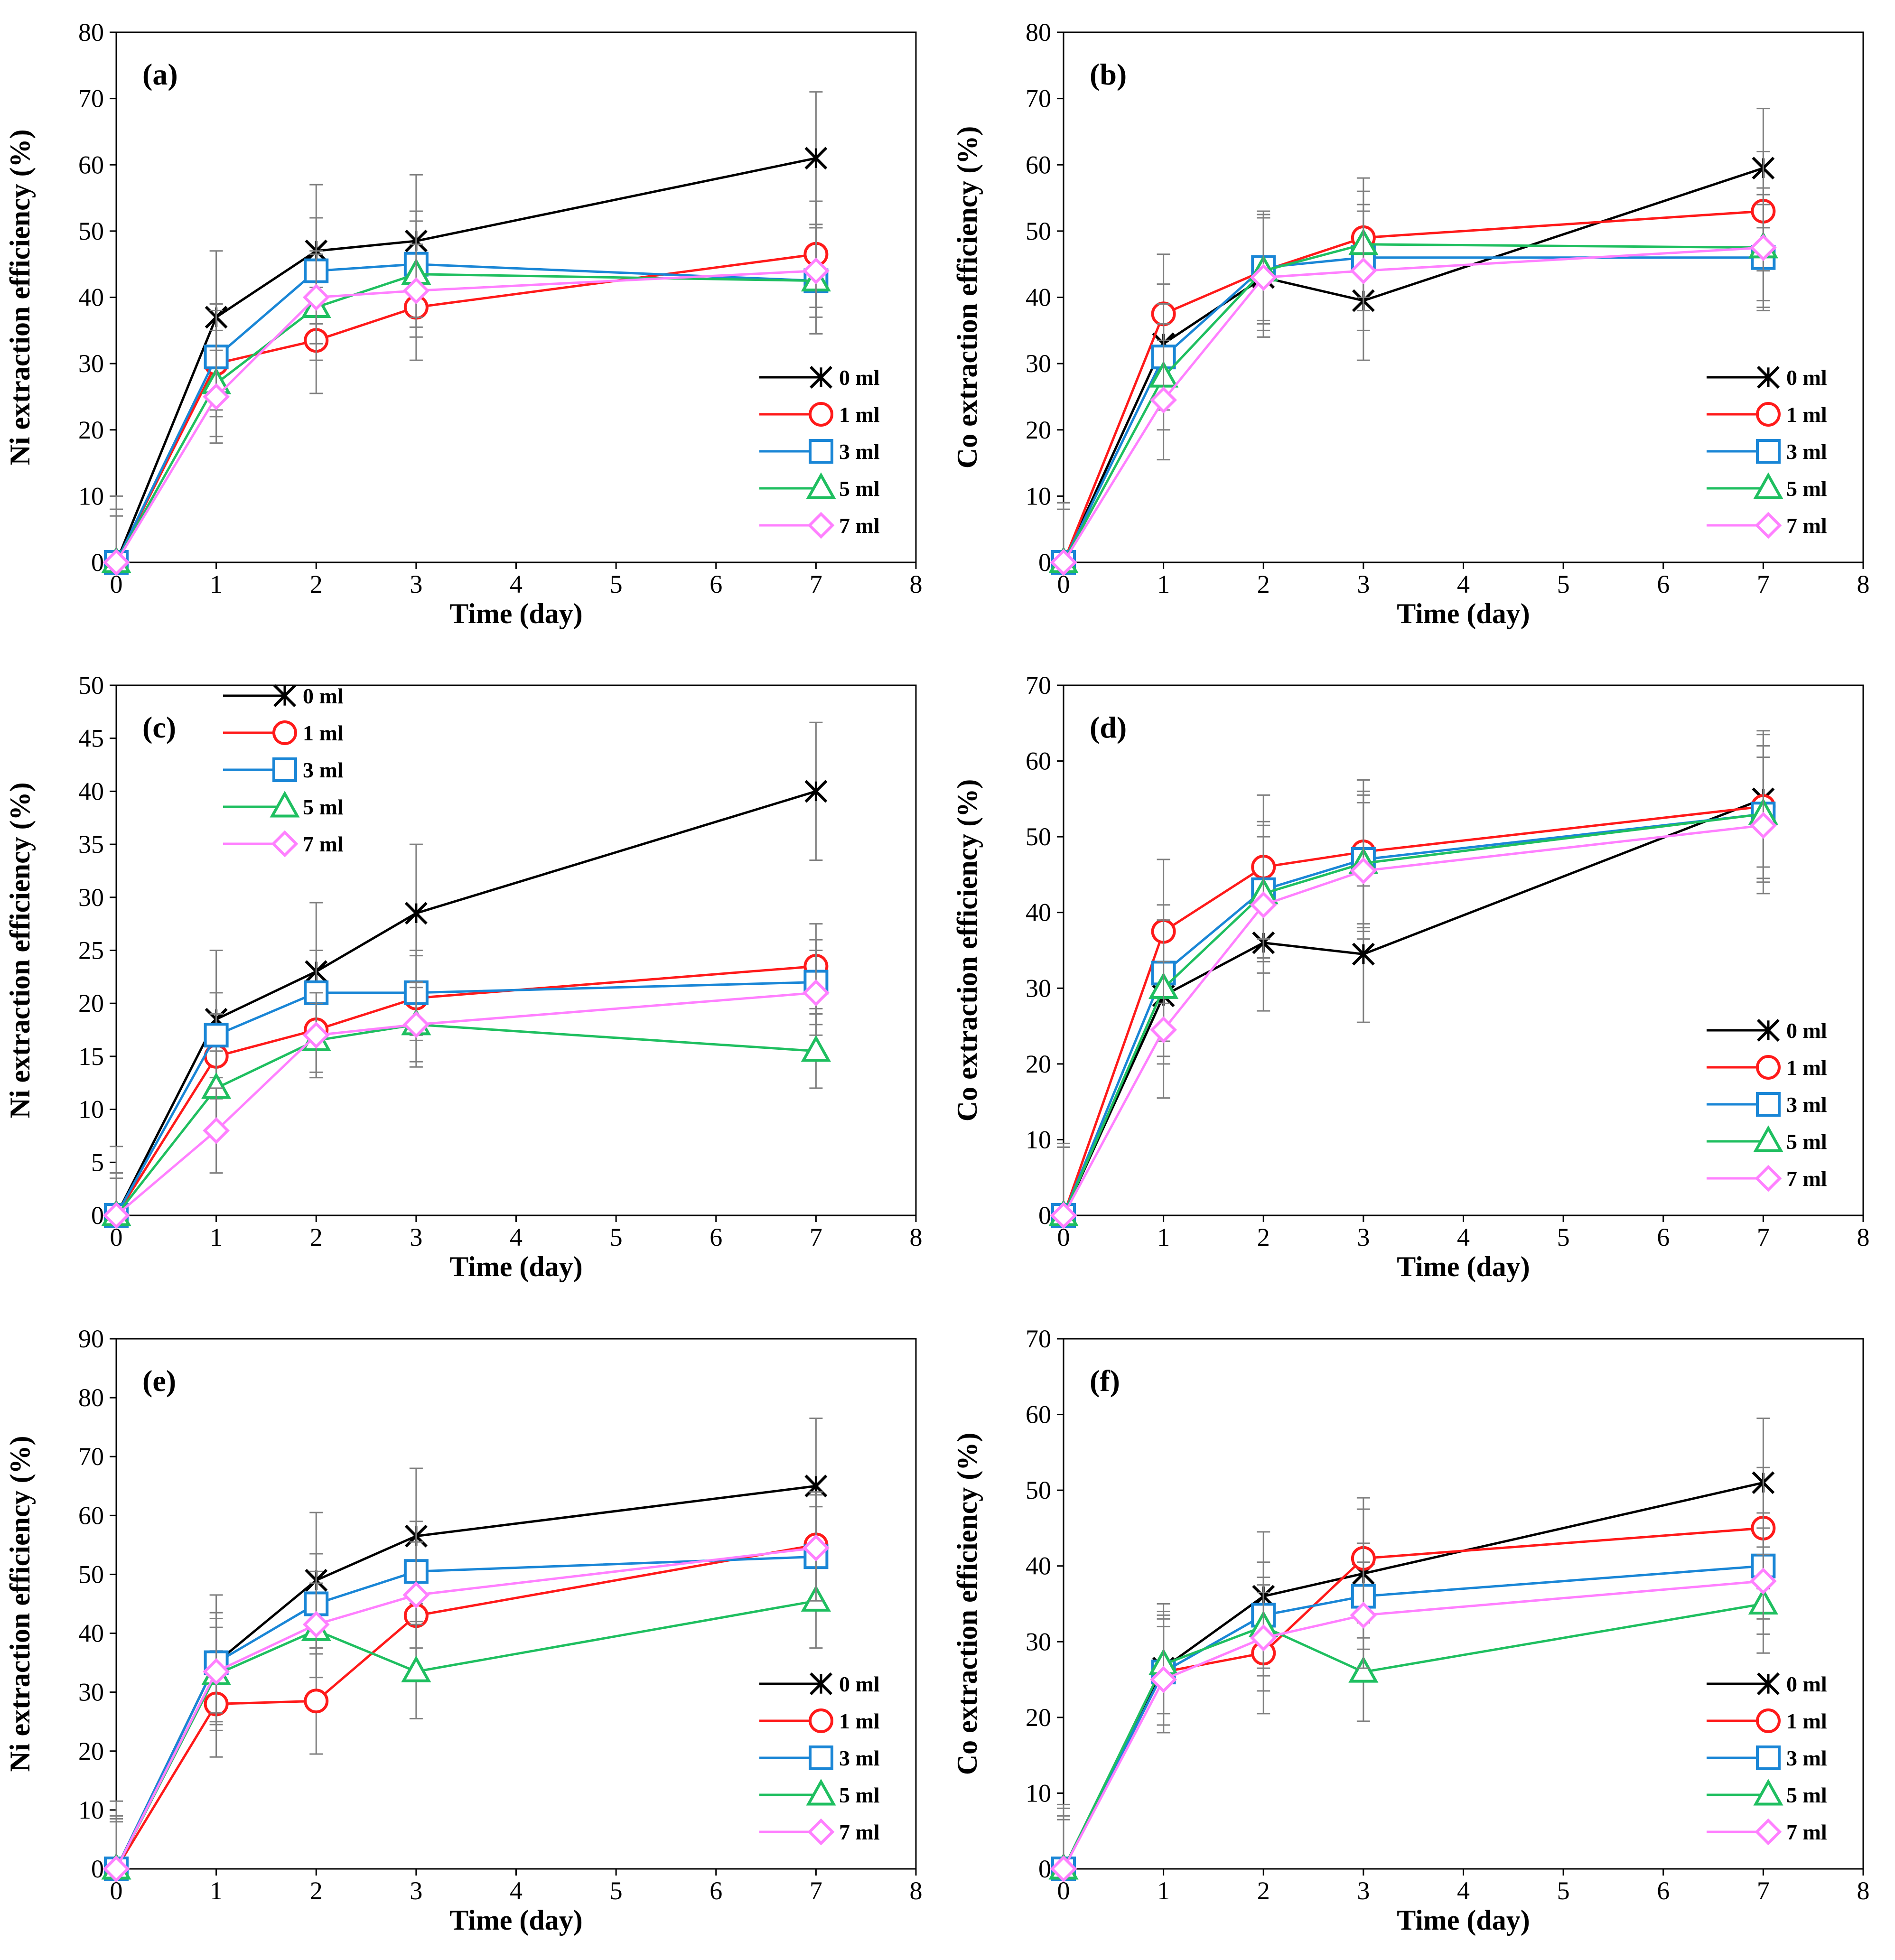 The image size is (1895, 1960). Describe the element at coordinates (160, 74) in the screenshot. I see `panel-label: (a)` at that location.